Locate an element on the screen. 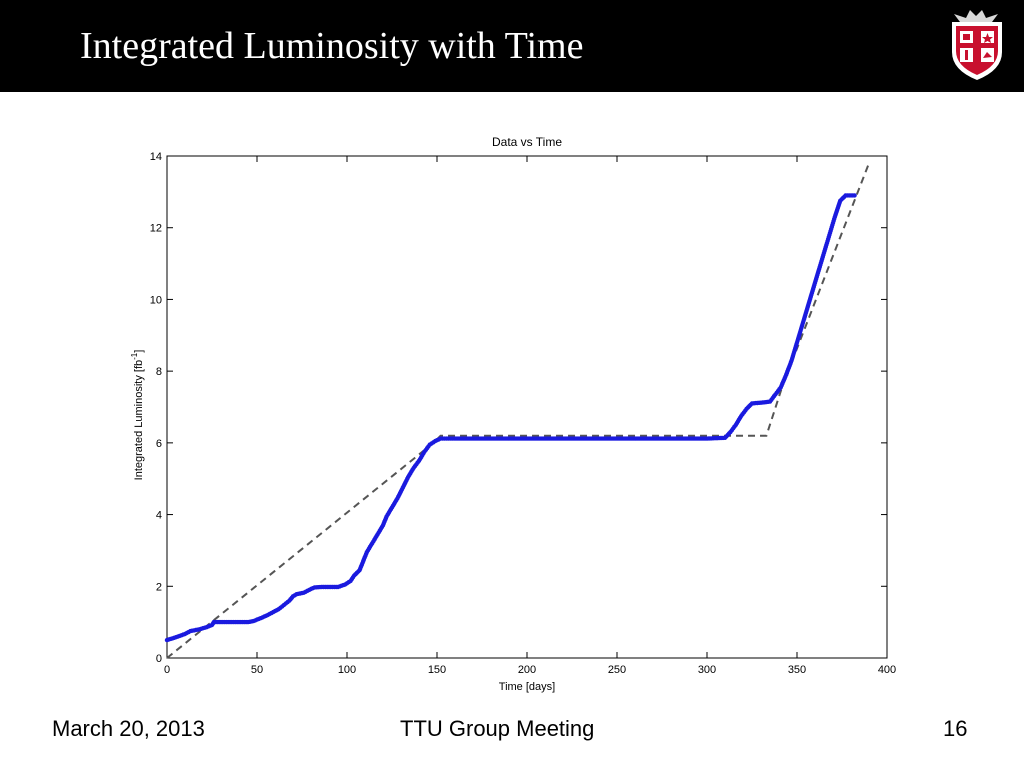  data-point is located at coordinates (854, 195).